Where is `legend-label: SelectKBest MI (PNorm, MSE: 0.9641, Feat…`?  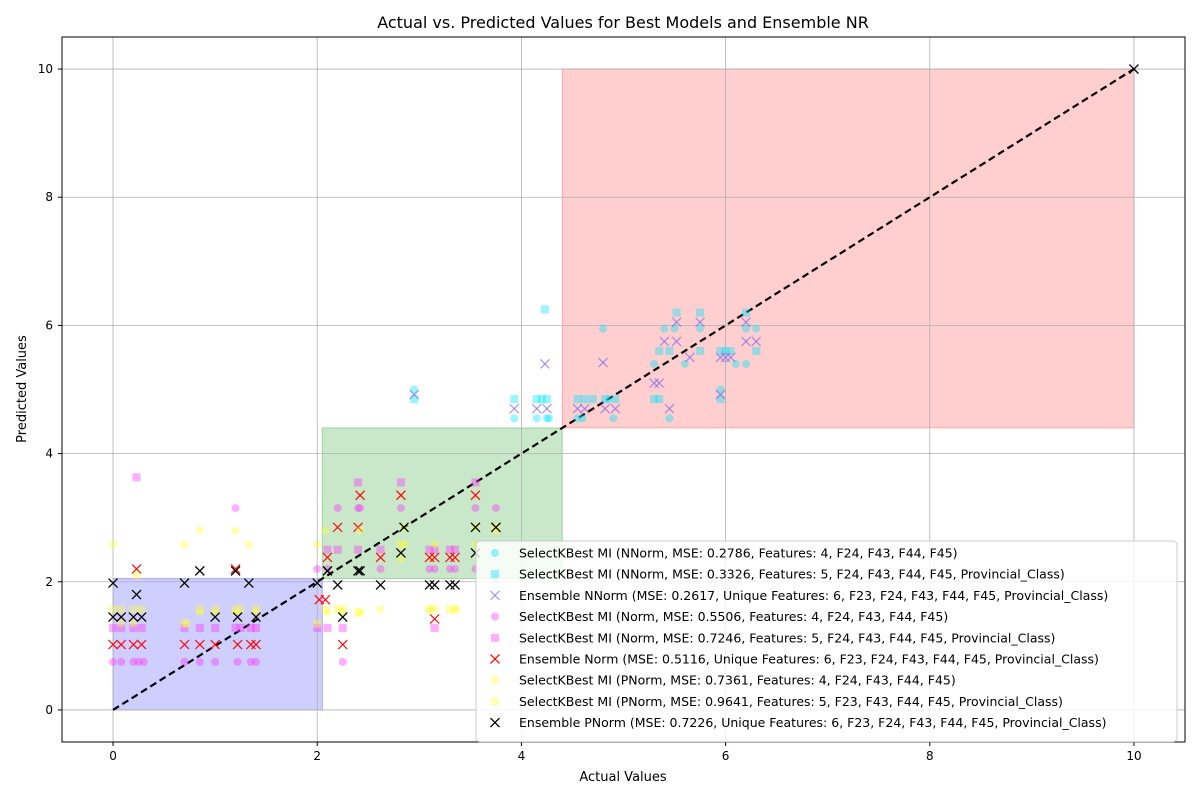
legend-label: SelectKBest MI (PNorm, MSE: 0.9641, Feat… is located at coordinates (791, 701).